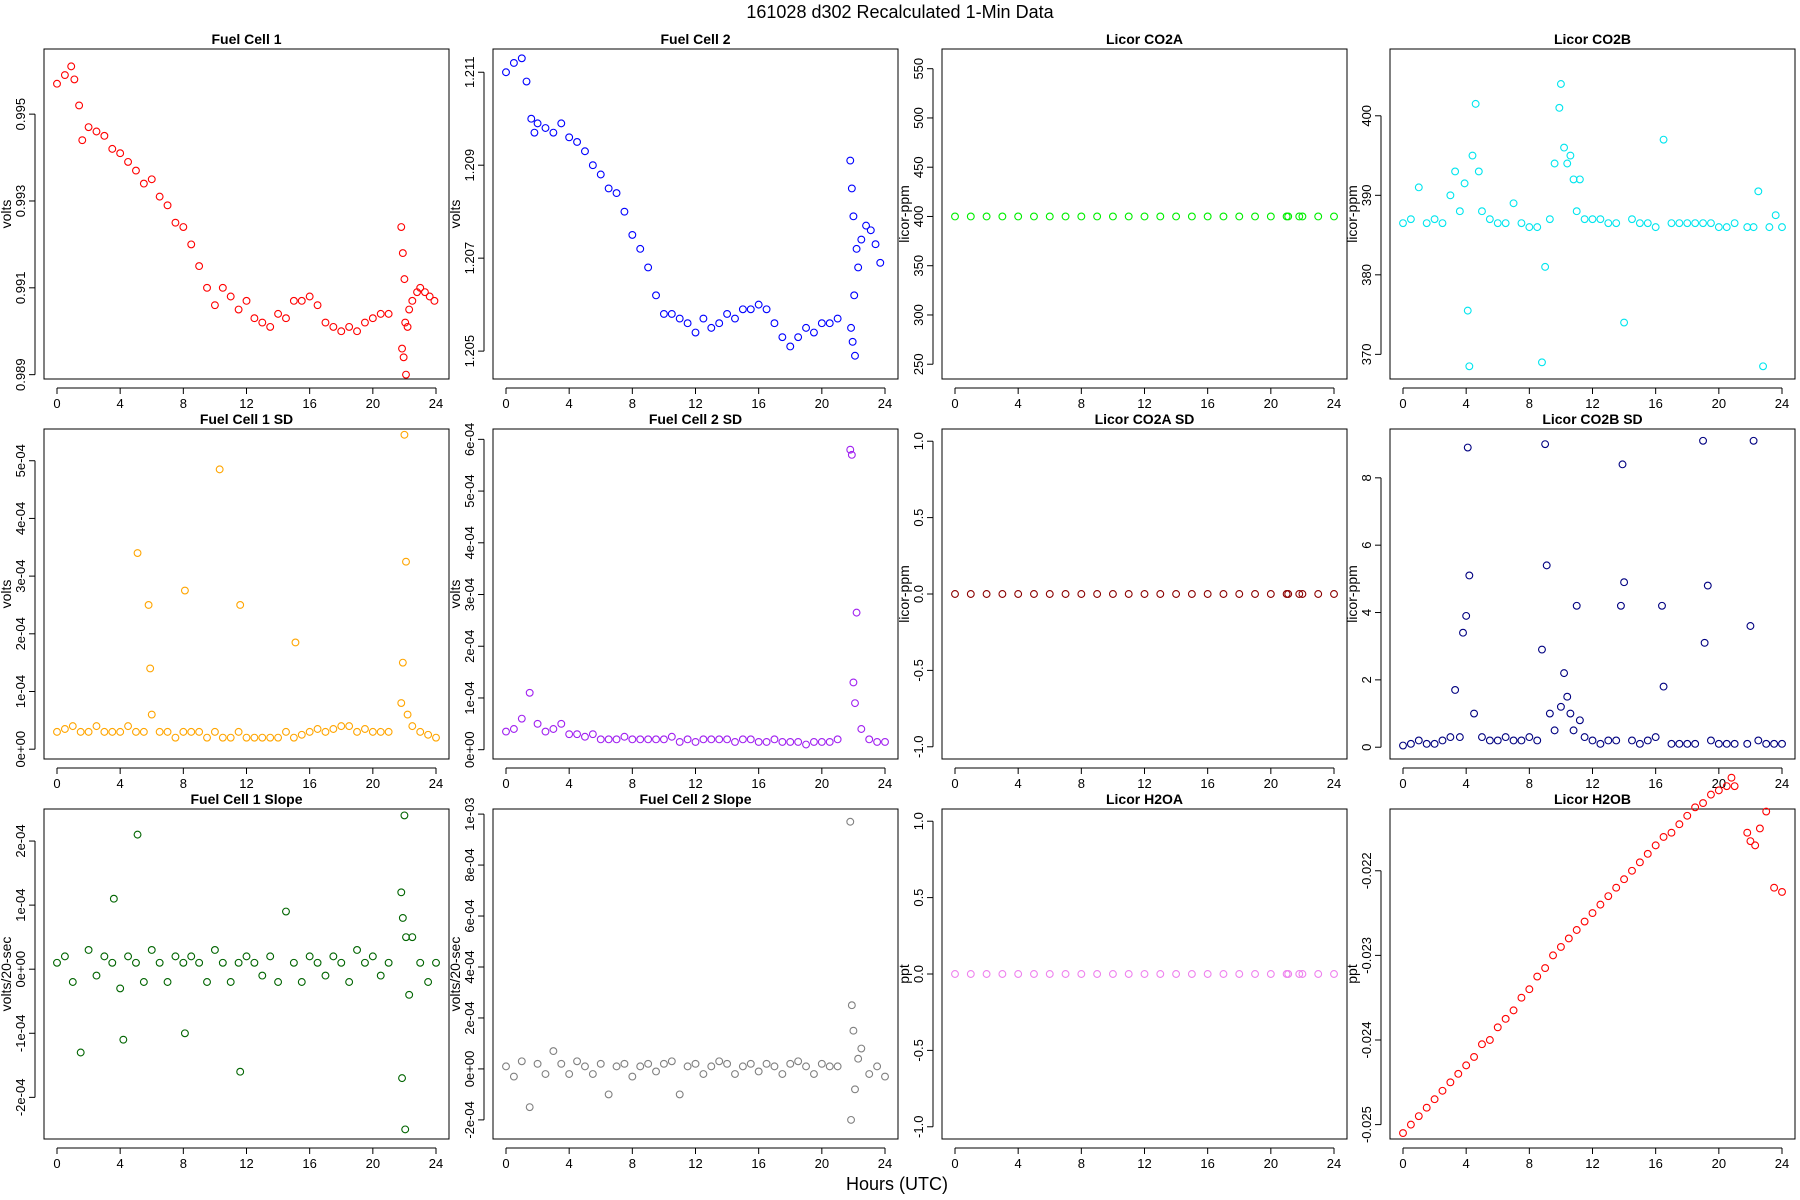 Image resolution: width=1800 pixels, height=1200 pixels. I want to click on y-axis-label: licor-ppm, so click(1352, 214).